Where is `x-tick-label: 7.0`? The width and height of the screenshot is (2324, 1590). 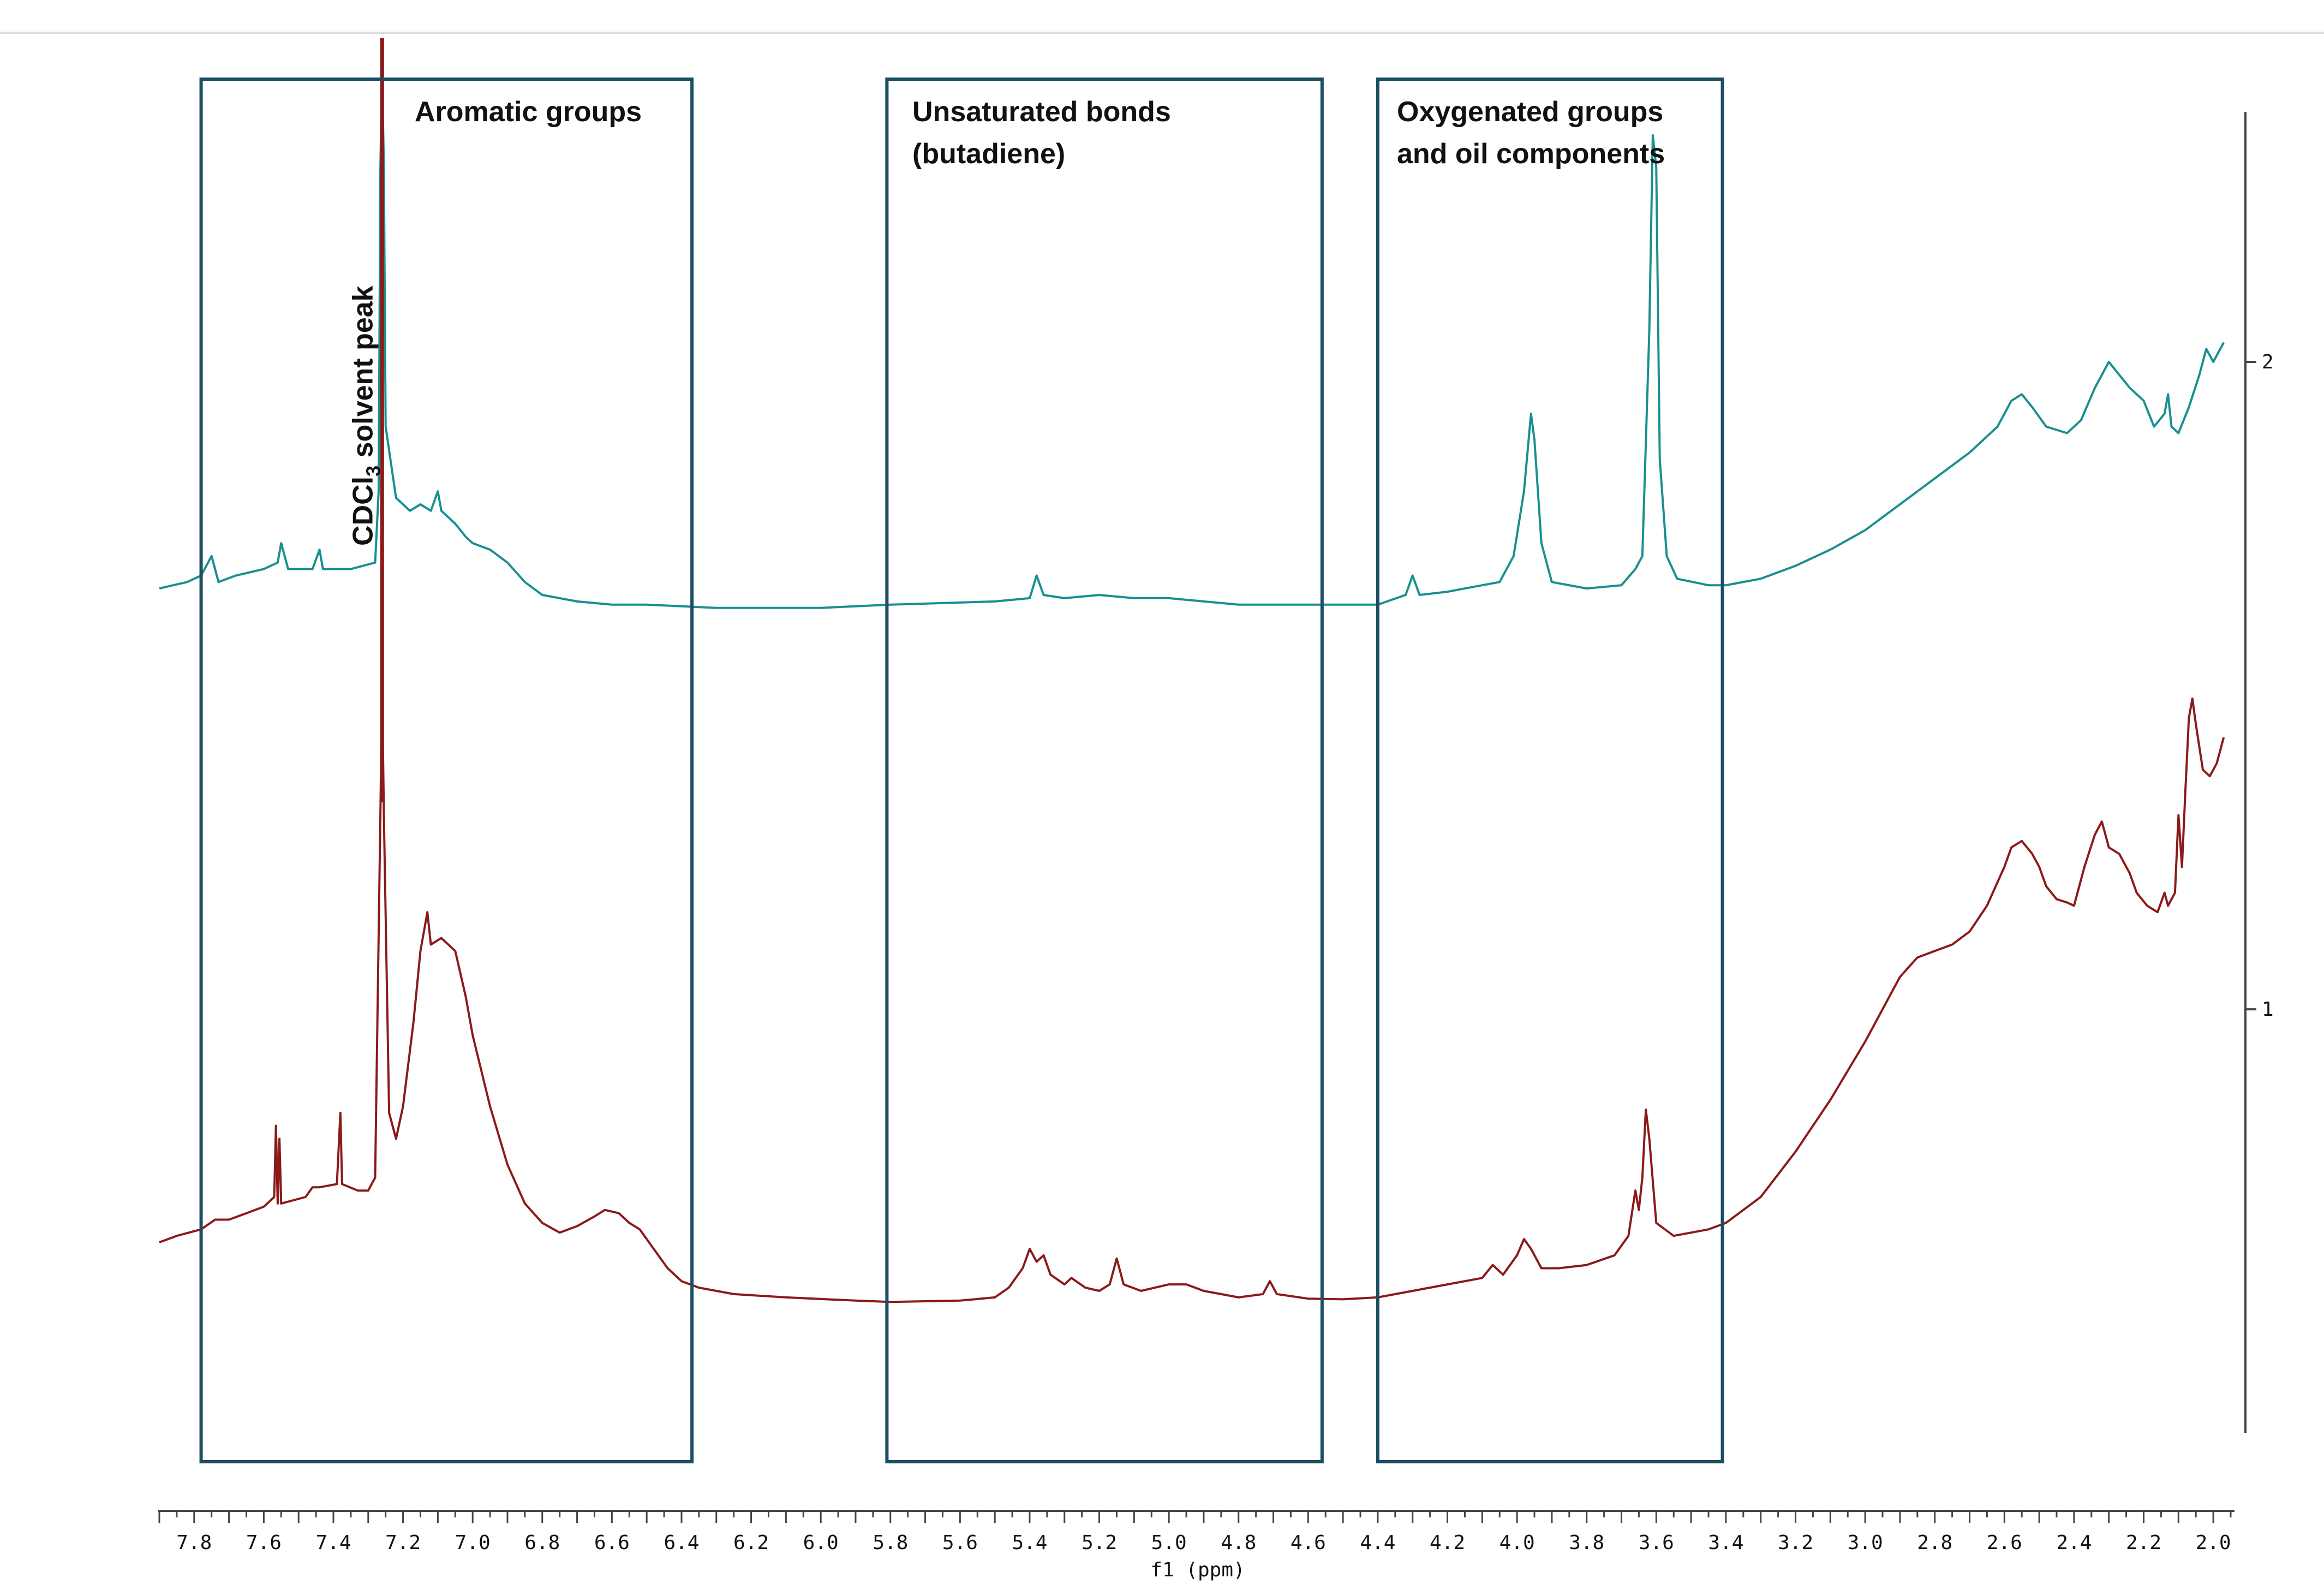 x-tick-label: 7.0 is located at coordinates (473, 1543).